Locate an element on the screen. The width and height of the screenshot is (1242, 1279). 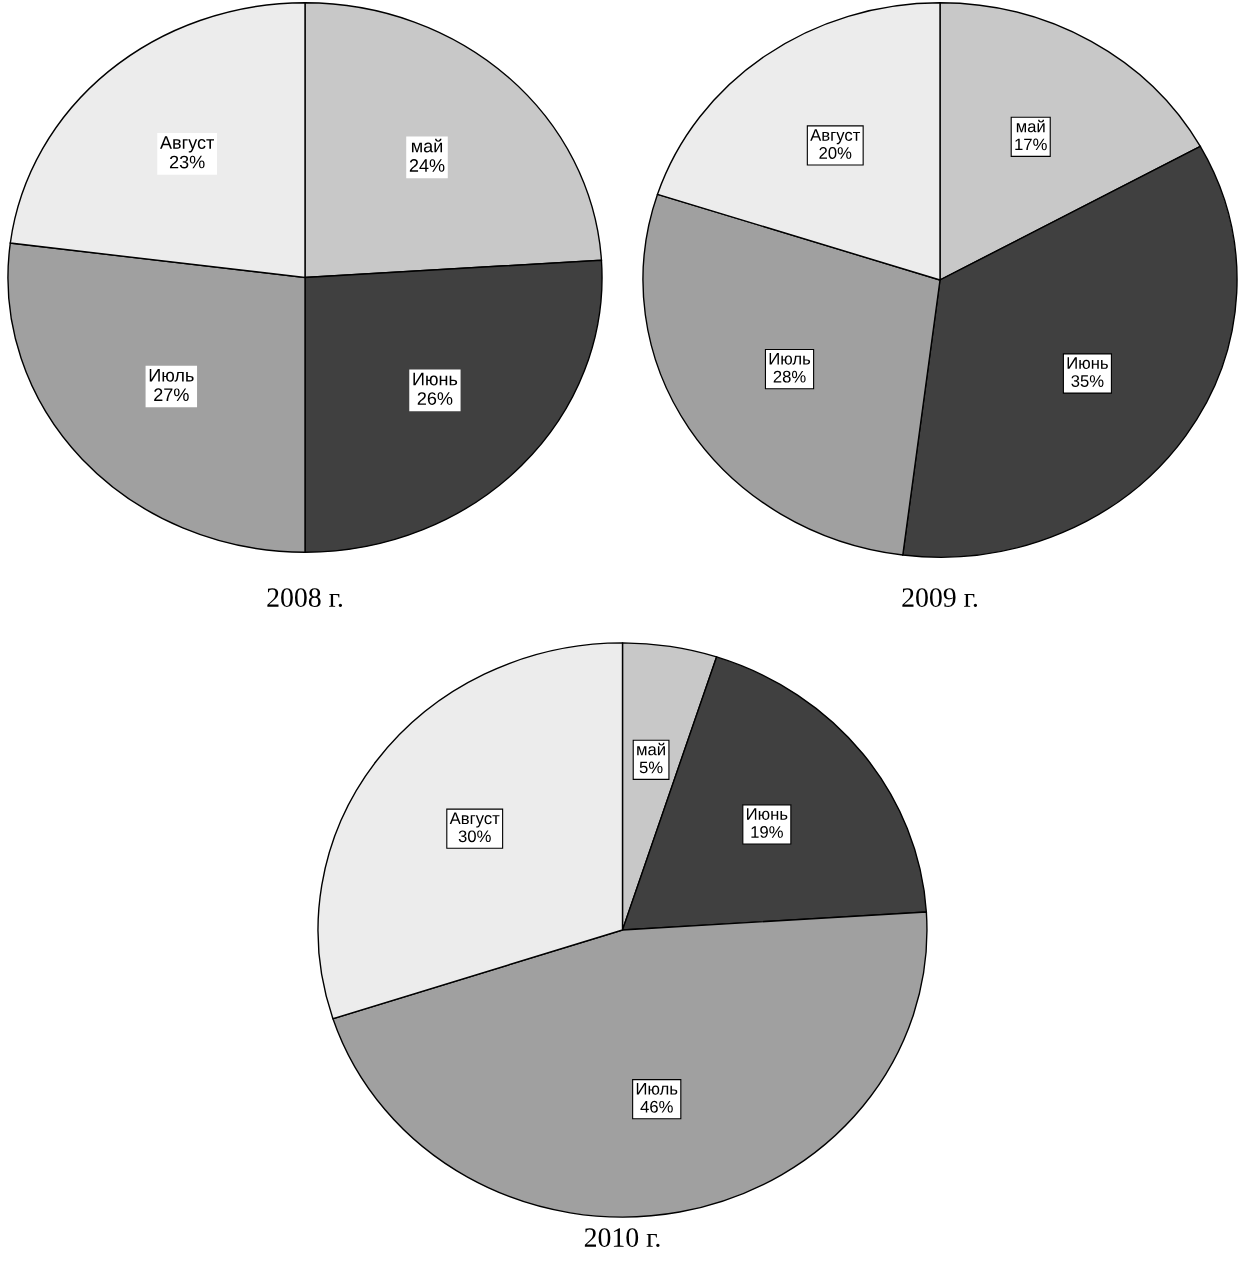
data-label: 27% is located at coordinates (171, 395).